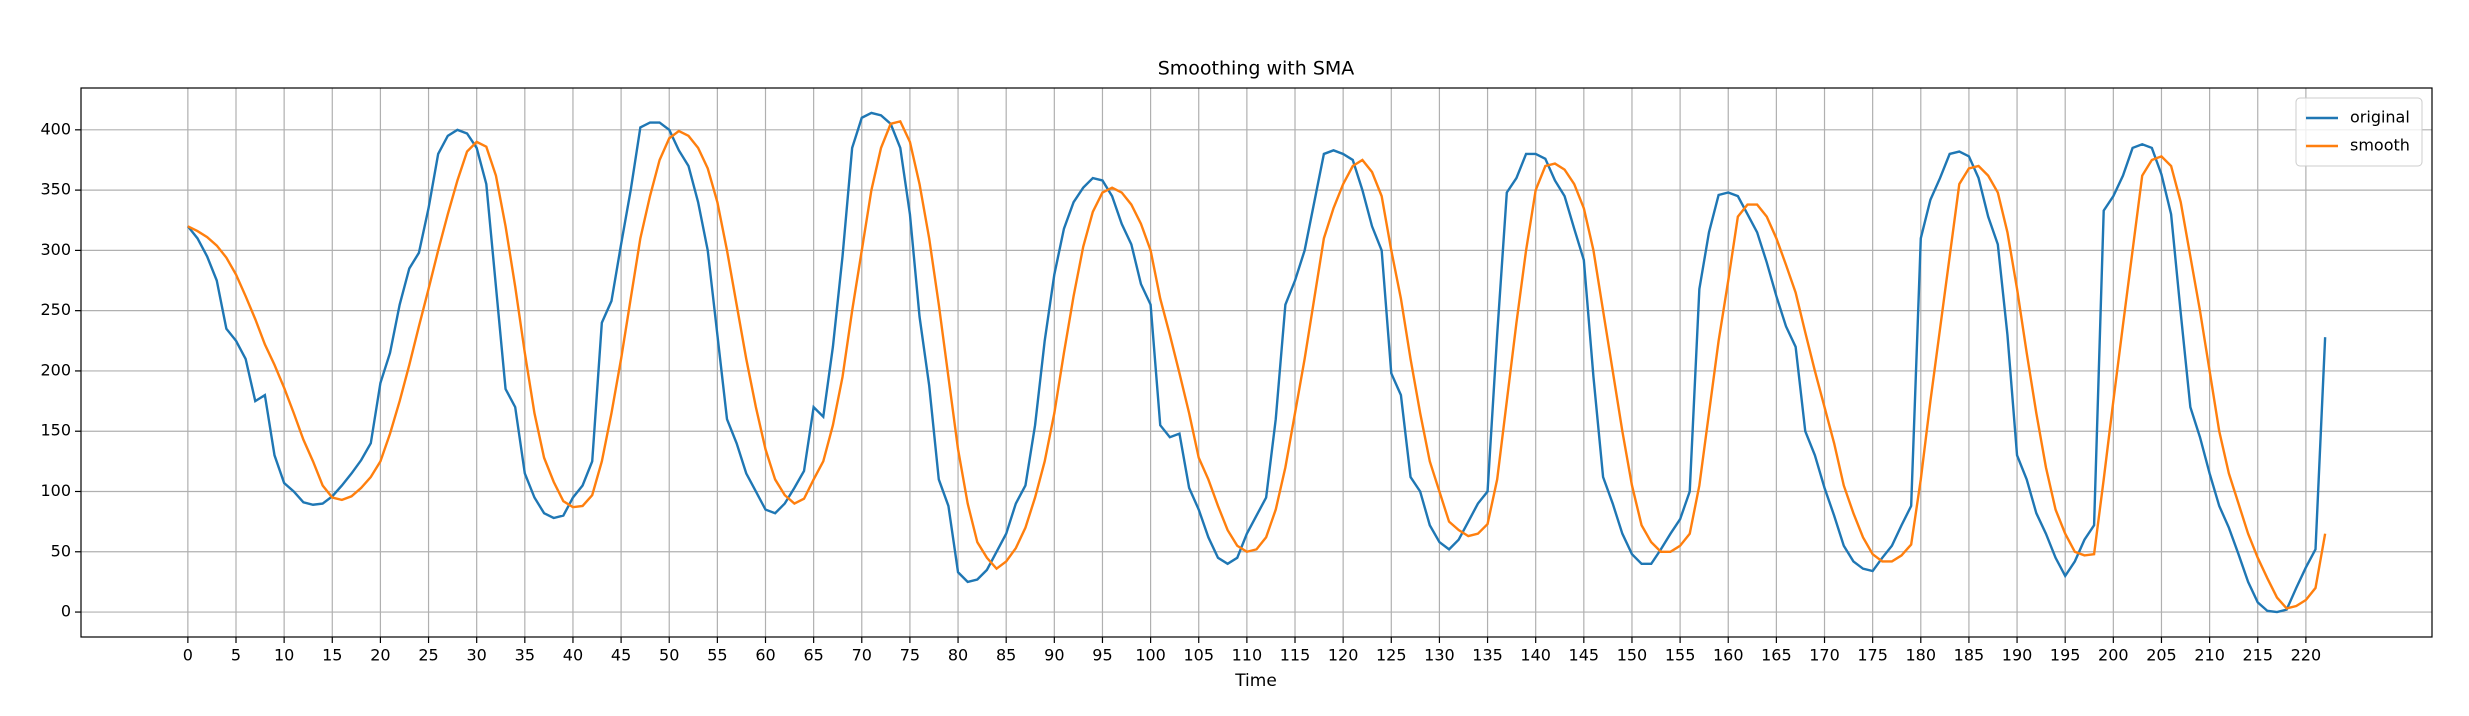  I want to click on x-tick-label: 5, so click(236, 655).